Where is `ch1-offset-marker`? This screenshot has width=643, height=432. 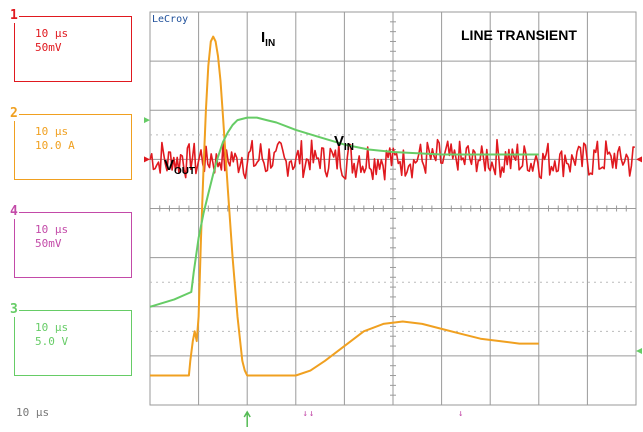
ch1-offset-marker is located at coordinates (147, 159).